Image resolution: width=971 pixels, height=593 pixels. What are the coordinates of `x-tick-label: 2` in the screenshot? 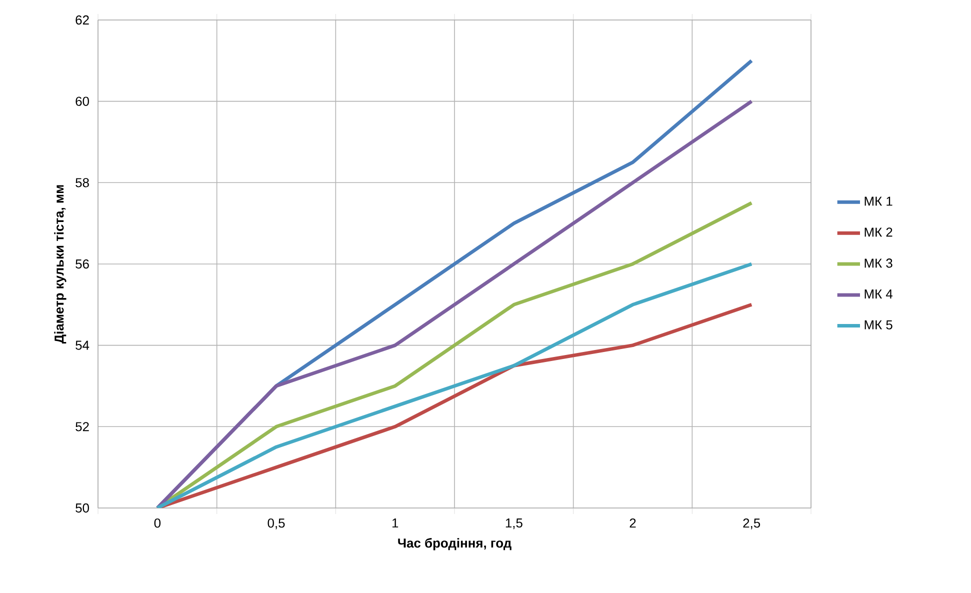 It's located at (633, 523).